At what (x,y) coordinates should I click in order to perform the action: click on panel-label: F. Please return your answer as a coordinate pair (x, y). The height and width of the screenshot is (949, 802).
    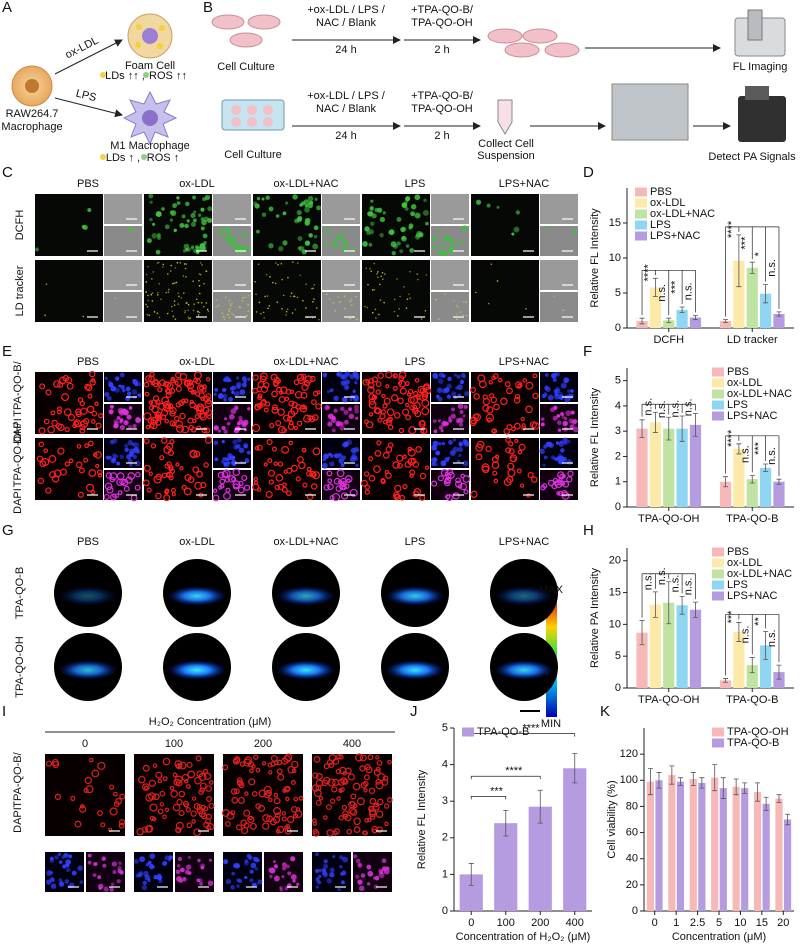
    Looking at the image, I should click on (587, 351).